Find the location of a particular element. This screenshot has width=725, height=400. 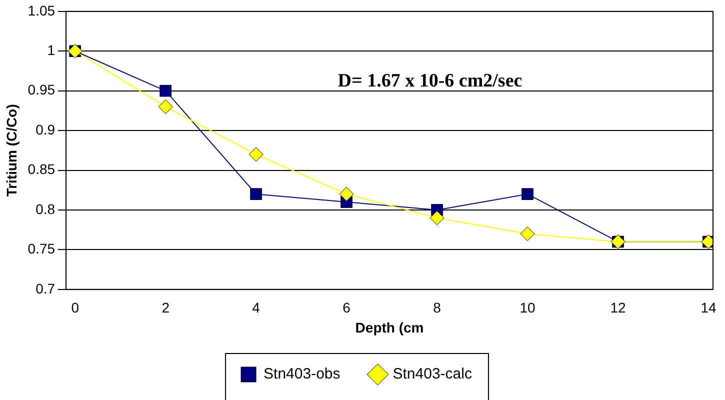

y-tick-label: 0.7 is located at coordinates (46, 288).